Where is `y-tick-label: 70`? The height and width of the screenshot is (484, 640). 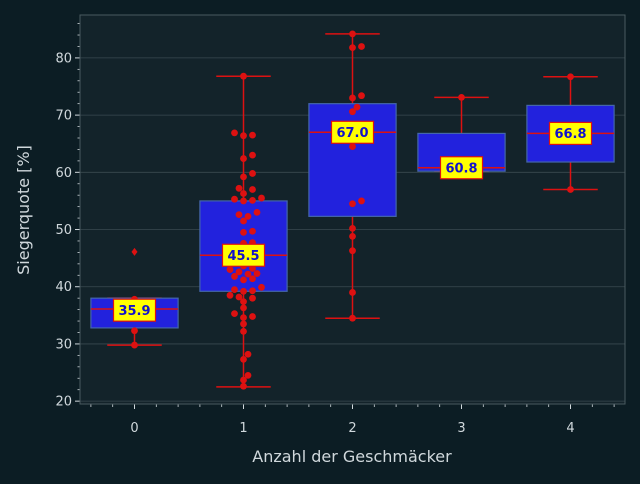 y-tick-label: 70 is located at coordinates (63, 116).